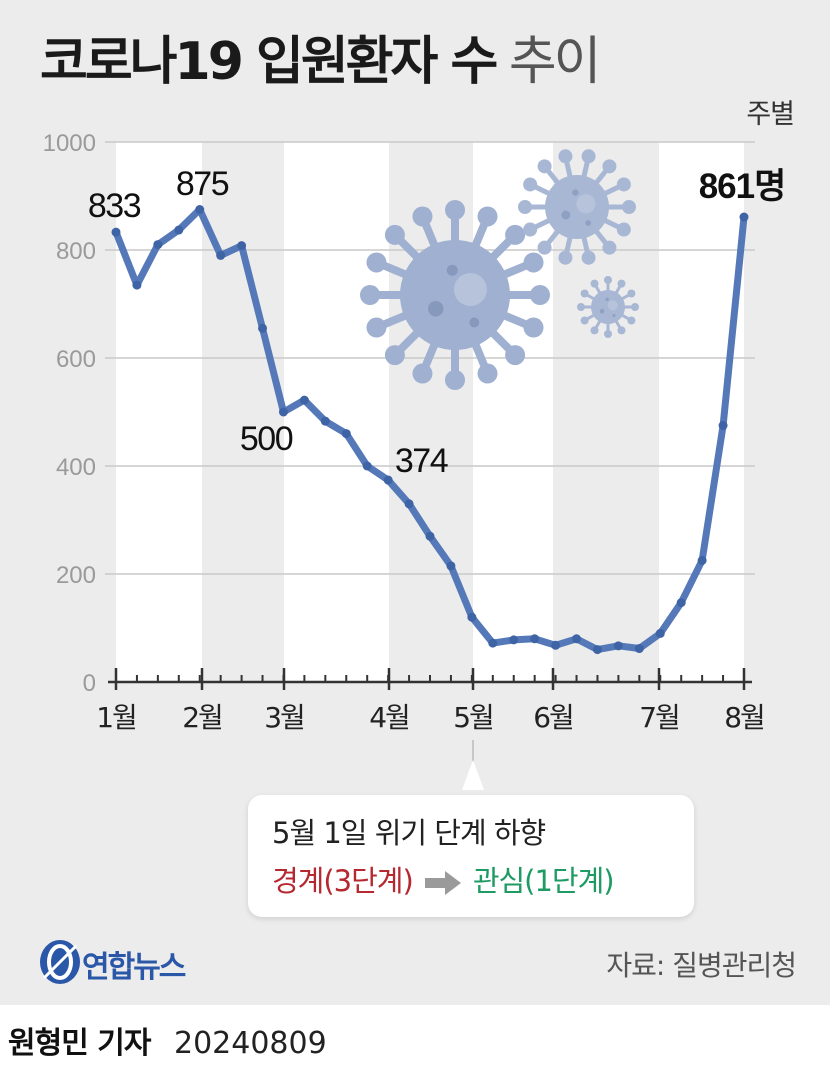 The height and width of the screenshot is (1073, 830). What do you see at coordinates (266, 439) in the screenshot?
I see `data-label: 500` at bounding box center [266, 439].